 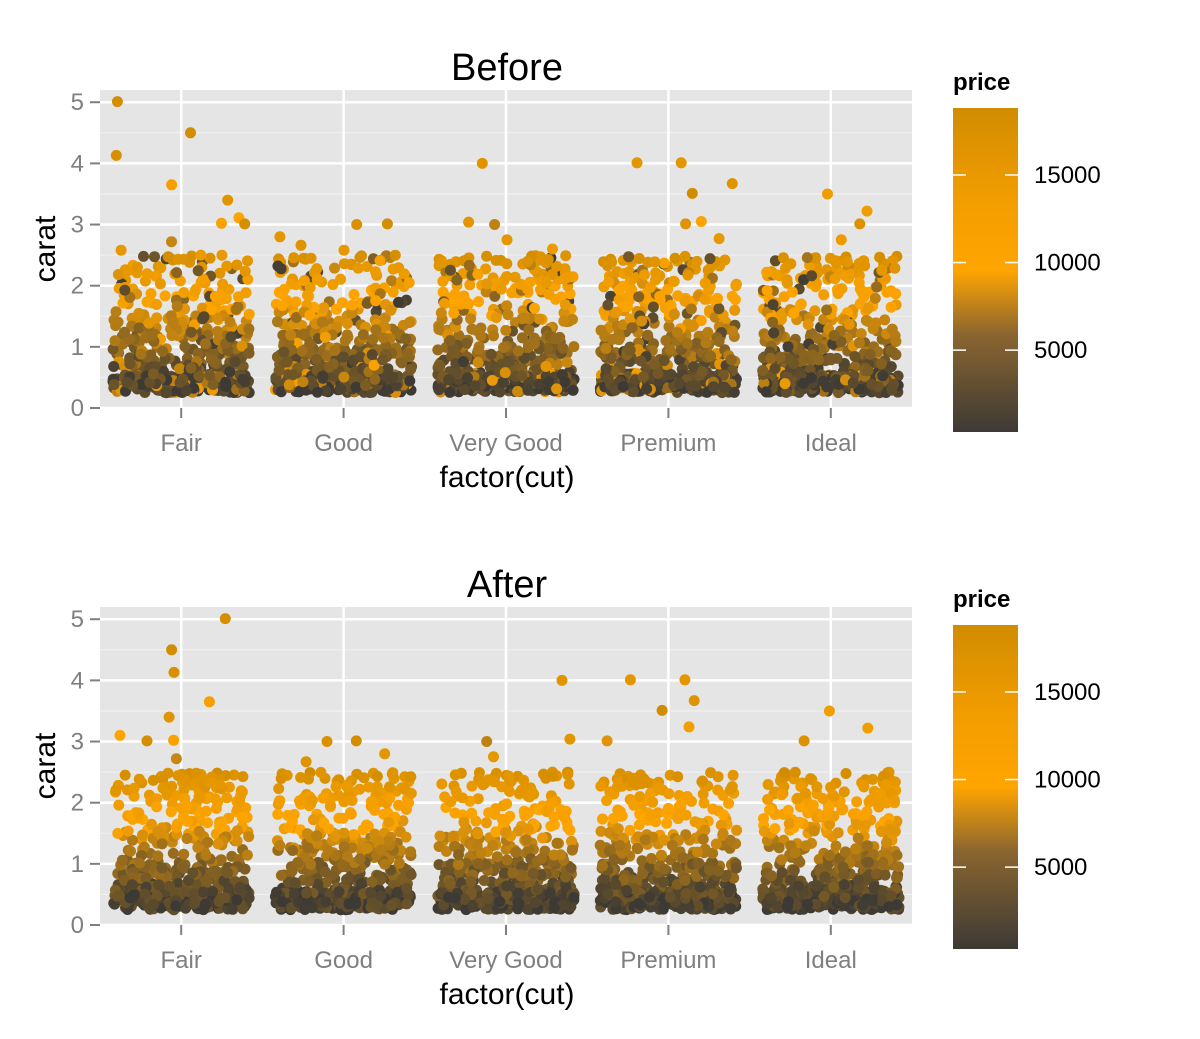 What do you see at coordinates (181, 443) in the screenshot?
I see `x-tick-label: Fair` at bounding box center [181, 443].